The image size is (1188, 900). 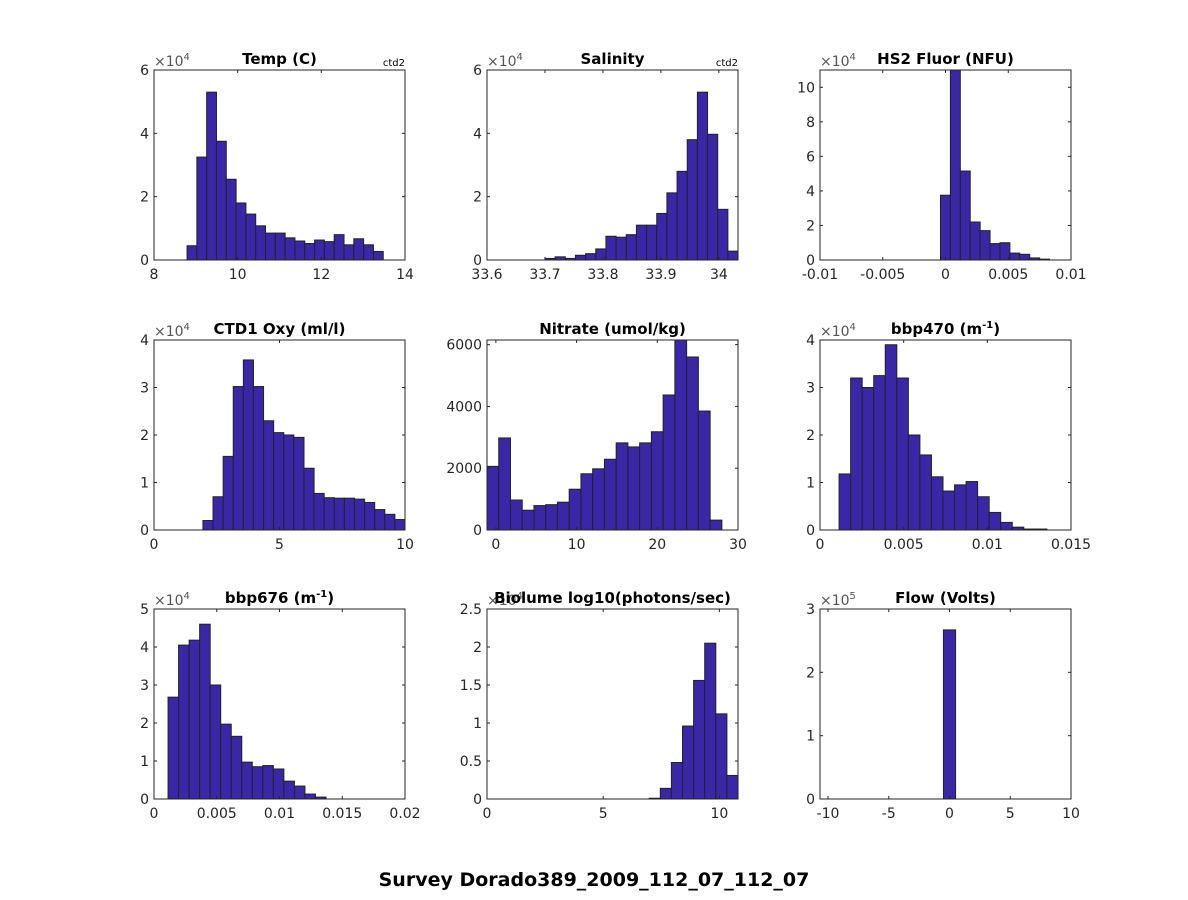 I want to click on panel-title: Biolume log10(photons/sec), so click(x=612, y=598).